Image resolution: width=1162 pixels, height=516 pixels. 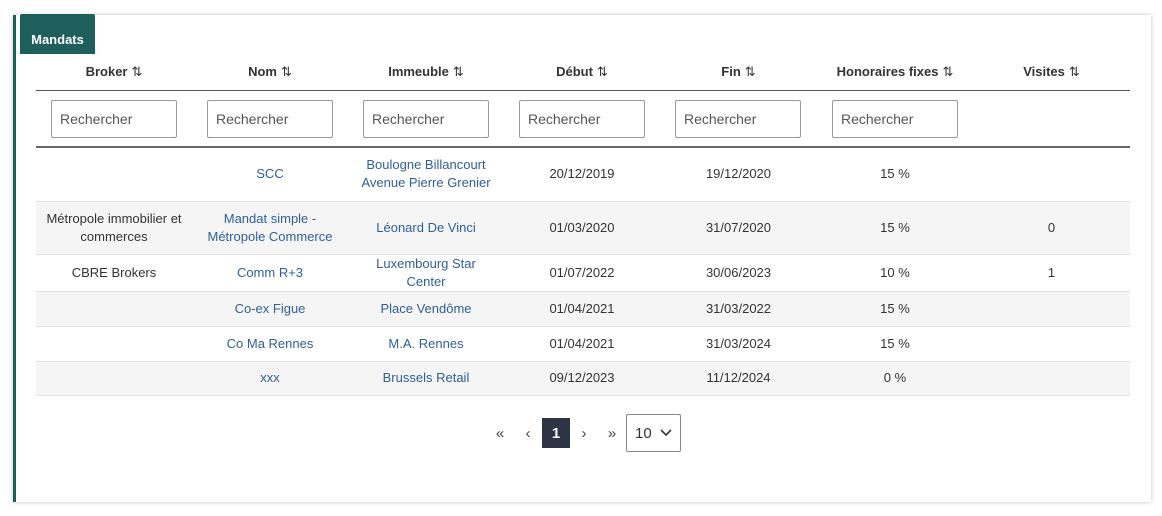 I want to click on cell-broker: CBRE Brokers, so click(x=114, y=273).